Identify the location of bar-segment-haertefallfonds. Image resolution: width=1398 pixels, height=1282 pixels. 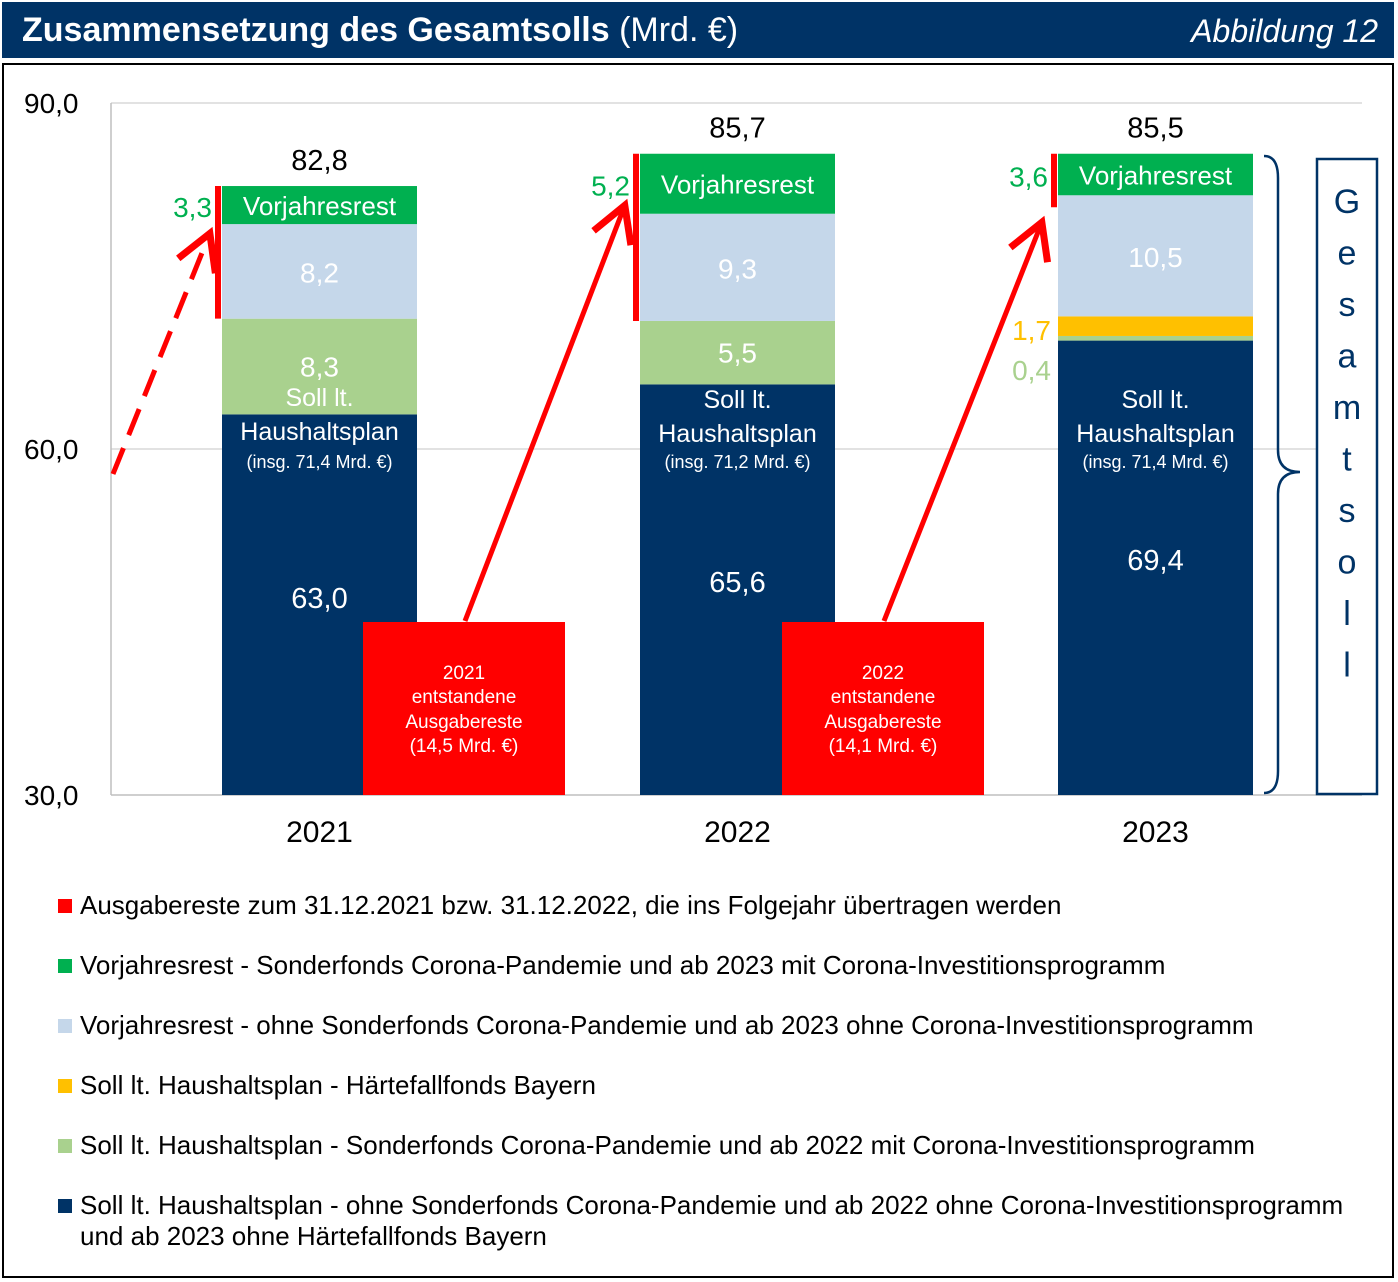
(1155, 326).